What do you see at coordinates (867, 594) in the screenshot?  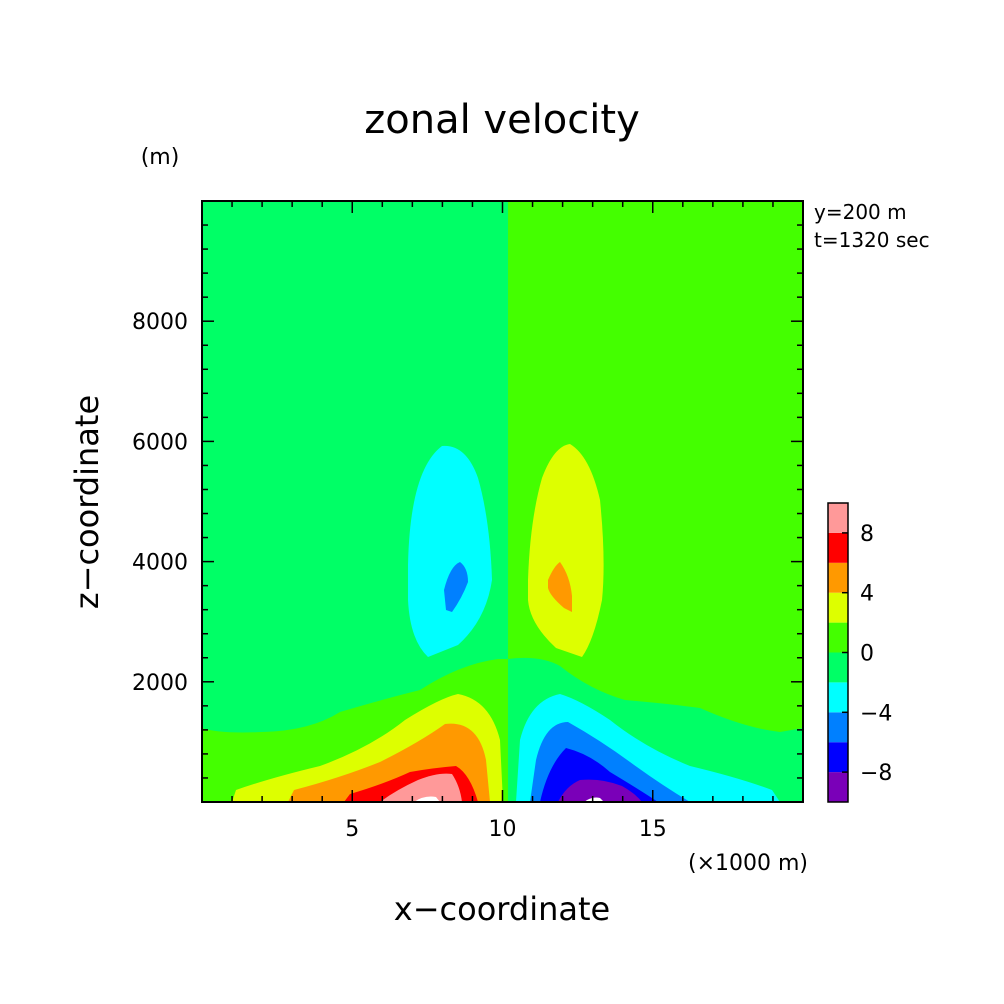 I see `colorbar-tick-label: 4` at bounding box center [867, 594].